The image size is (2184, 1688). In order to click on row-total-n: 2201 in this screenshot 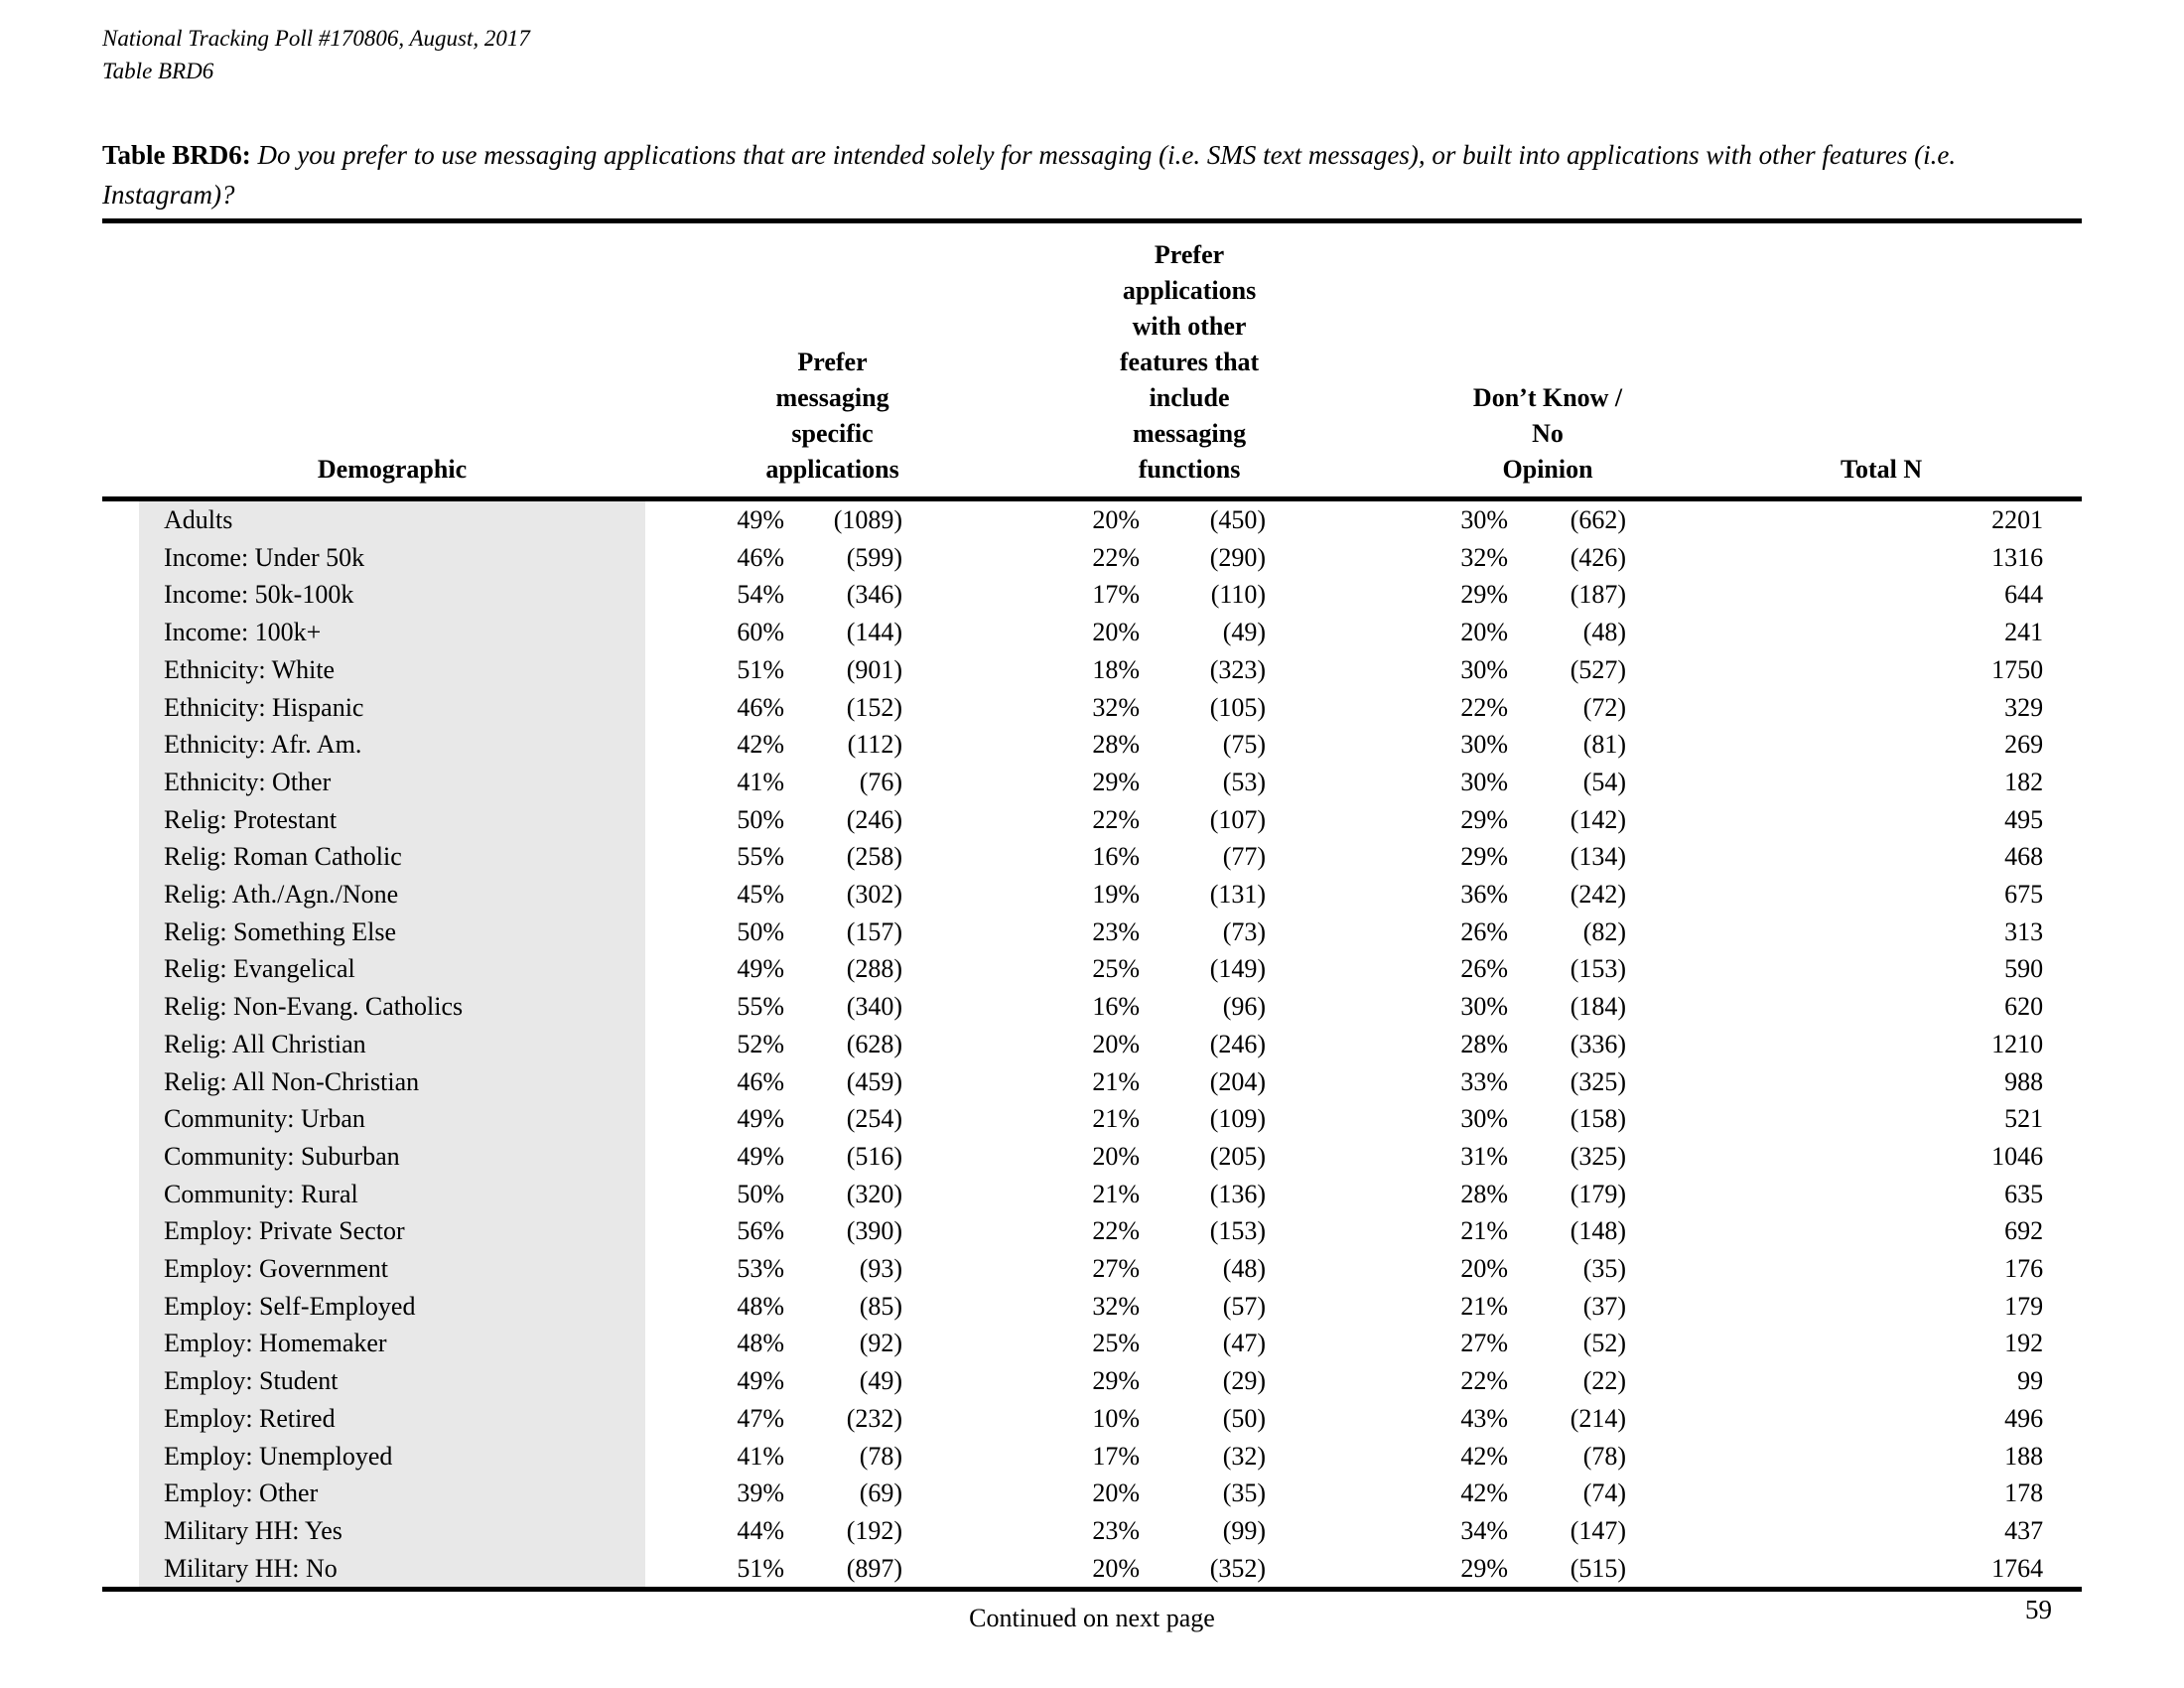, I will do `click(2017, 519)`.